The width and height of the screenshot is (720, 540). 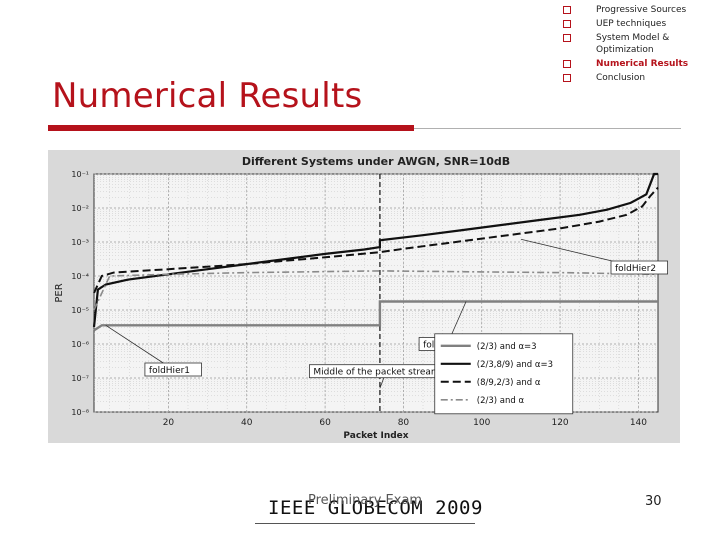 I want to click on x-tick-label: 140, so click(x=638, y=423).